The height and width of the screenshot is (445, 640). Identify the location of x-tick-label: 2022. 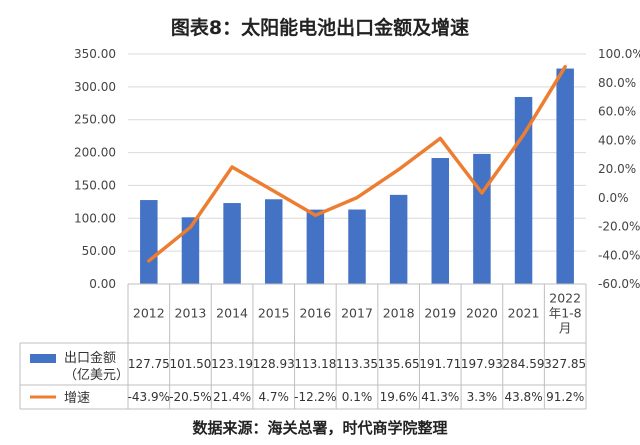
(565, 298).